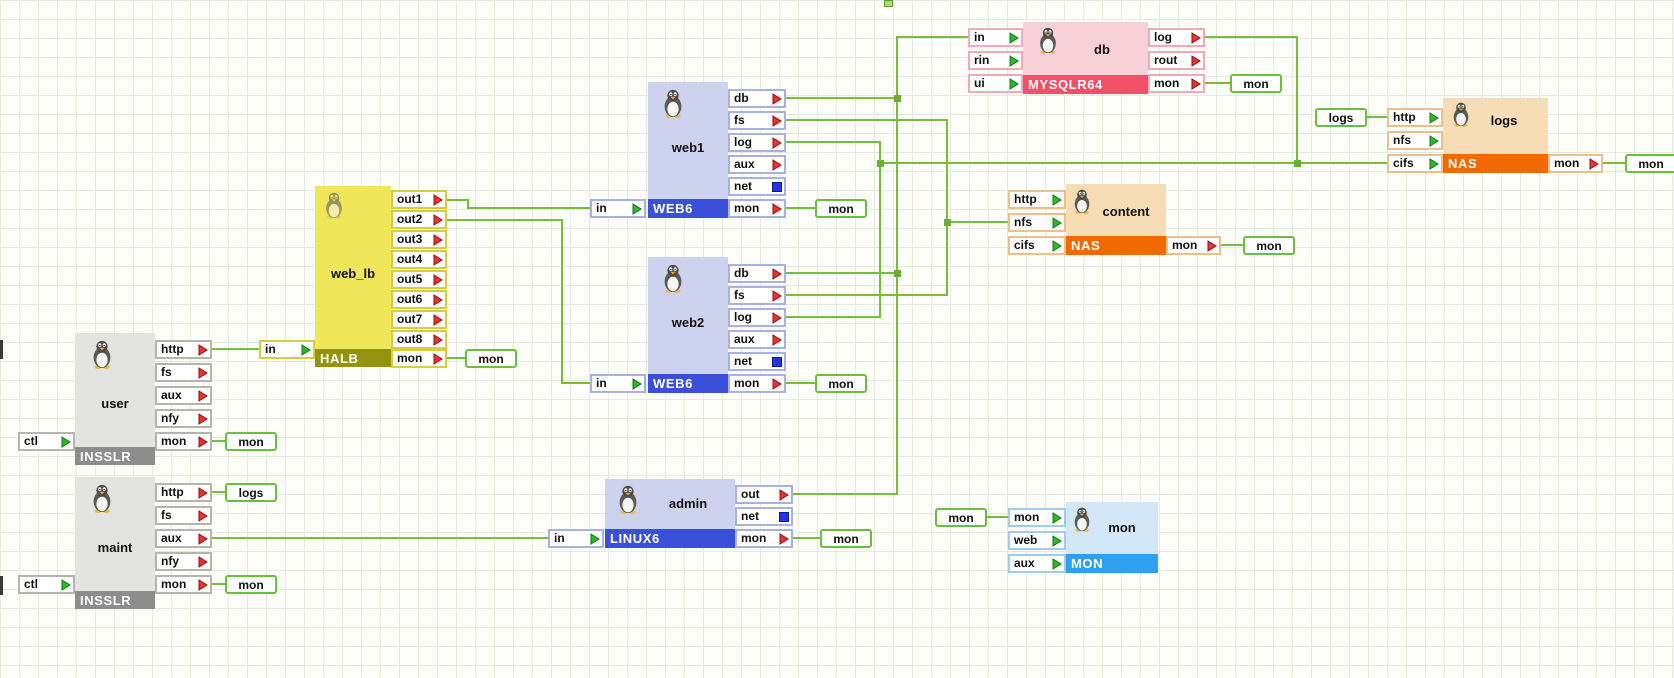  Describe the element at coordinates (757, 142) in the screenshot. I see `port-web1-log-out: log` at that location.